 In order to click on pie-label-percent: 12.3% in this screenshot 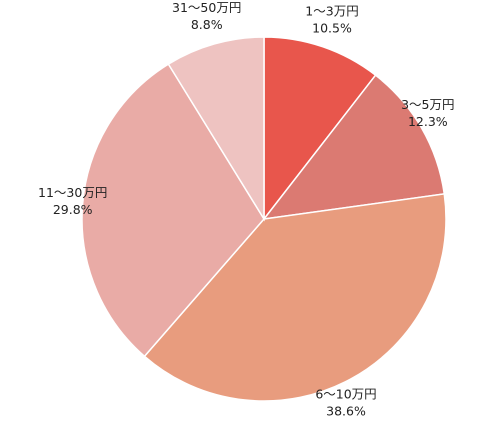, I will do `click(428, 121)`.